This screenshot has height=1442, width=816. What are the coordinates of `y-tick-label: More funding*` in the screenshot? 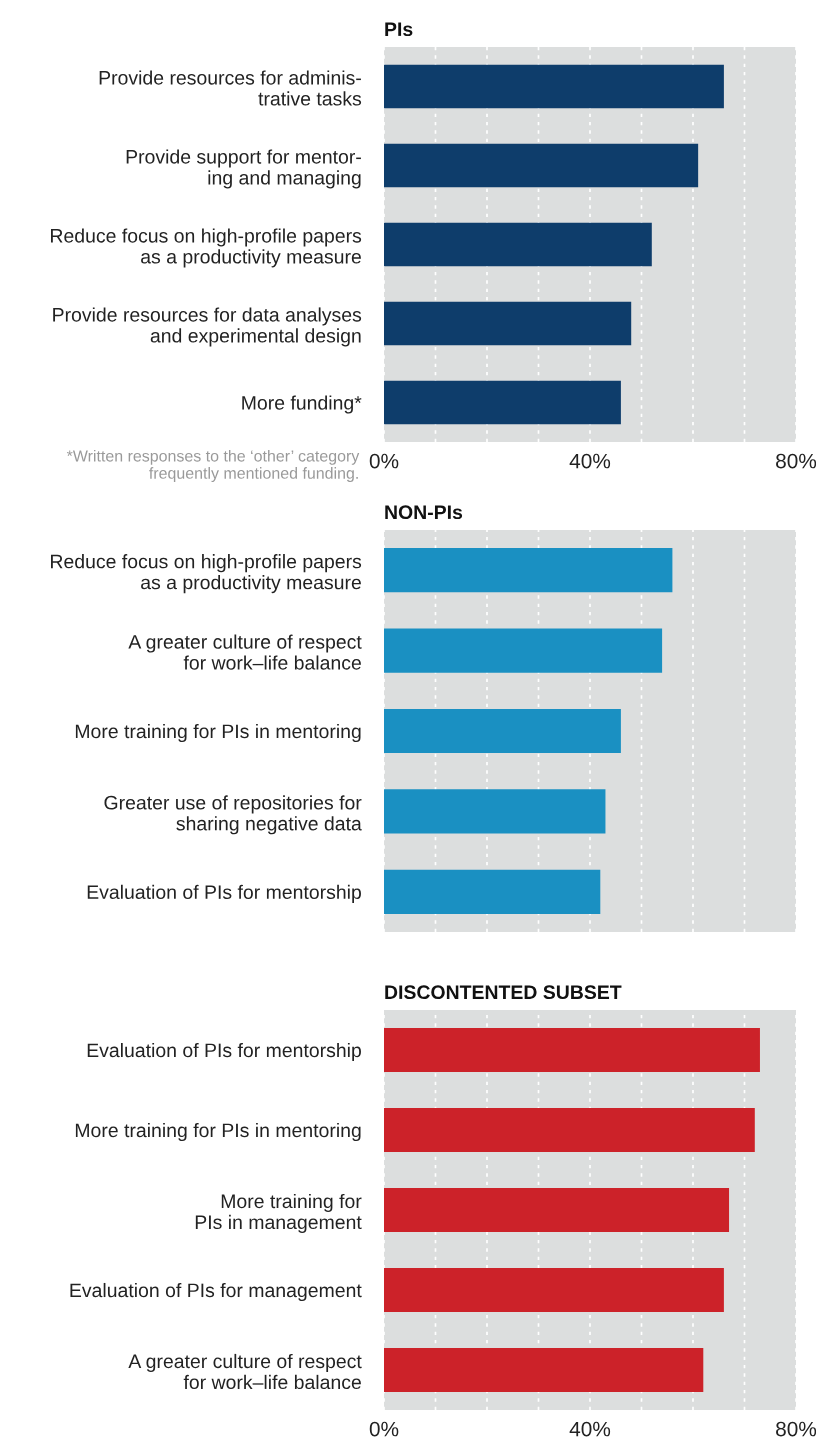 It's located at (302, 404).